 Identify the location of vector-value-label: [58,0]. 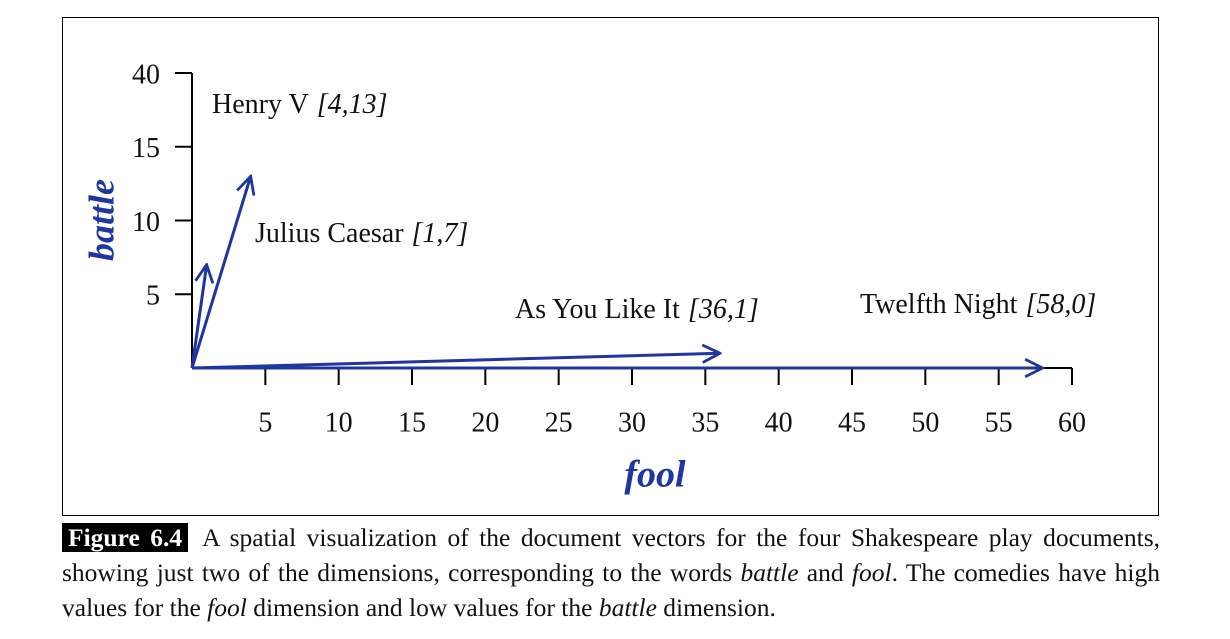
(1060, 304).